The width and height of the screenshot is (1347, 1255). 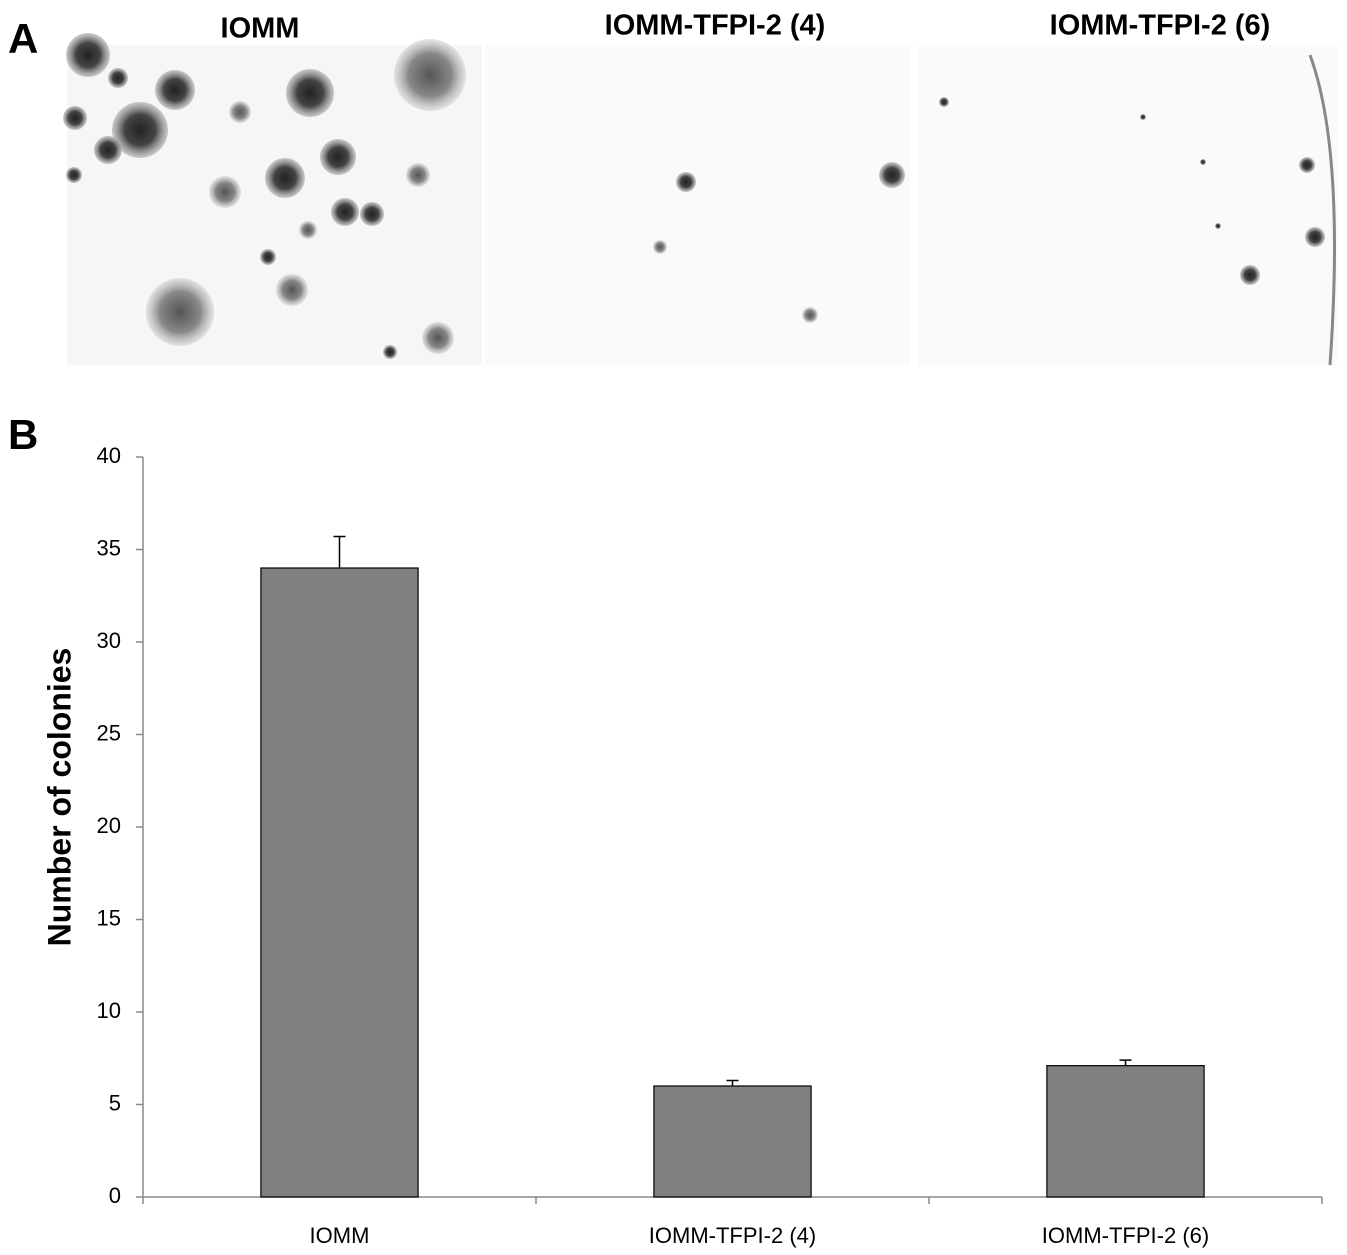 What do you see at coordinates (109, 825) in the screenshot?
I see `y-tick-label: 20` at bounding box center [109, 825].